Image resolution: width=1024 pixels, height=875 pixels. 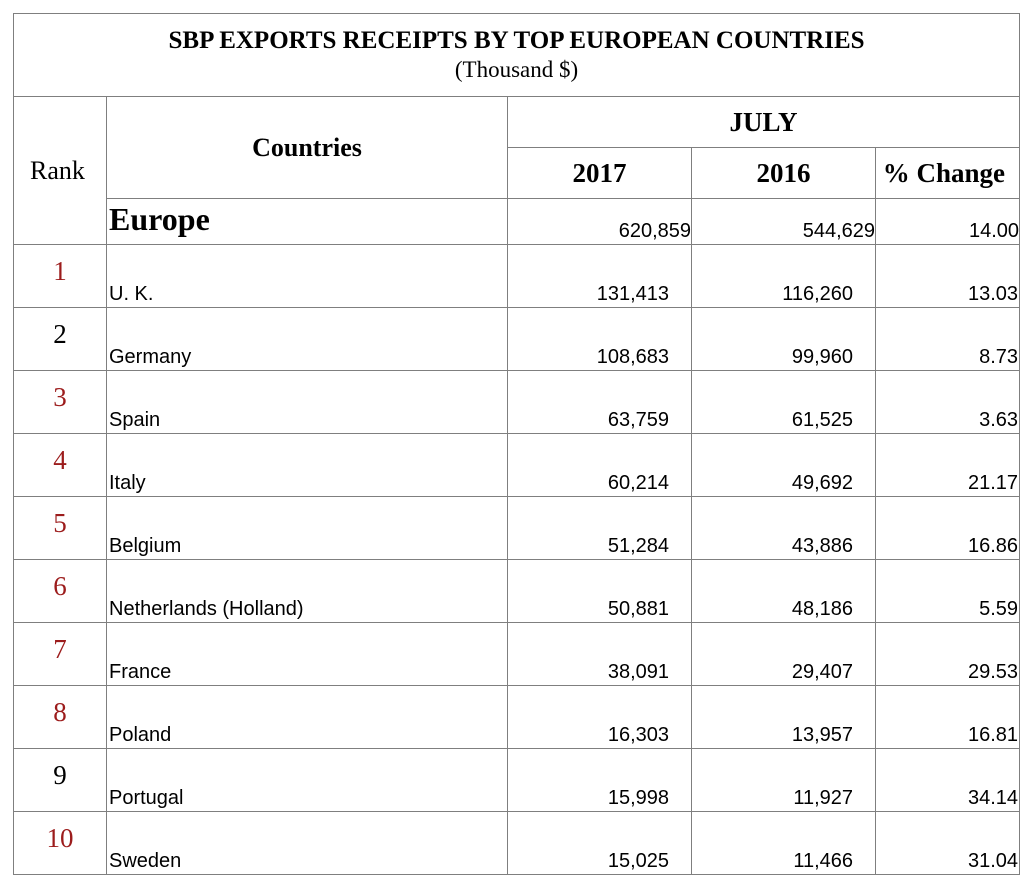 I want to click on row-value-2017: 15,025, so click(x=599, y=843).